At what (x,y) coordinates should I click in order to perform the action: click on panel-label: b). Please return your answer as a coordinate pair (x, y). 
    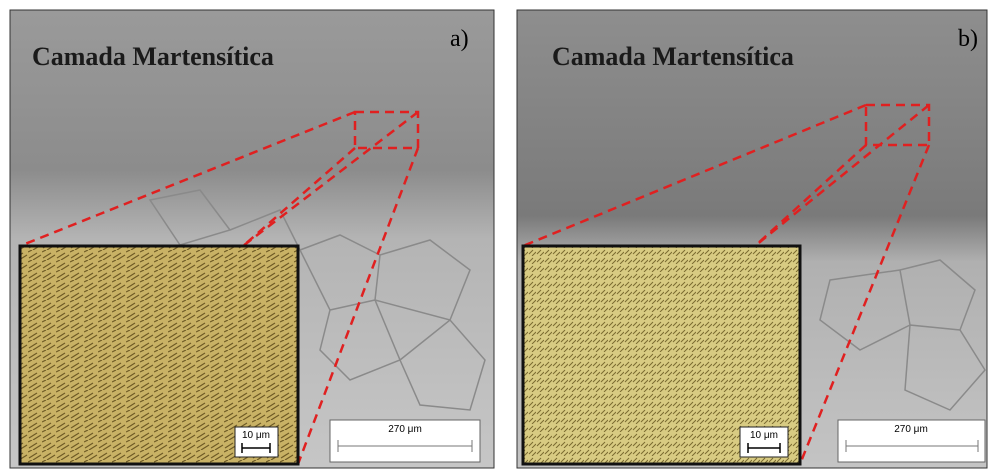
    Looking at the image, I should click on (968, 39).